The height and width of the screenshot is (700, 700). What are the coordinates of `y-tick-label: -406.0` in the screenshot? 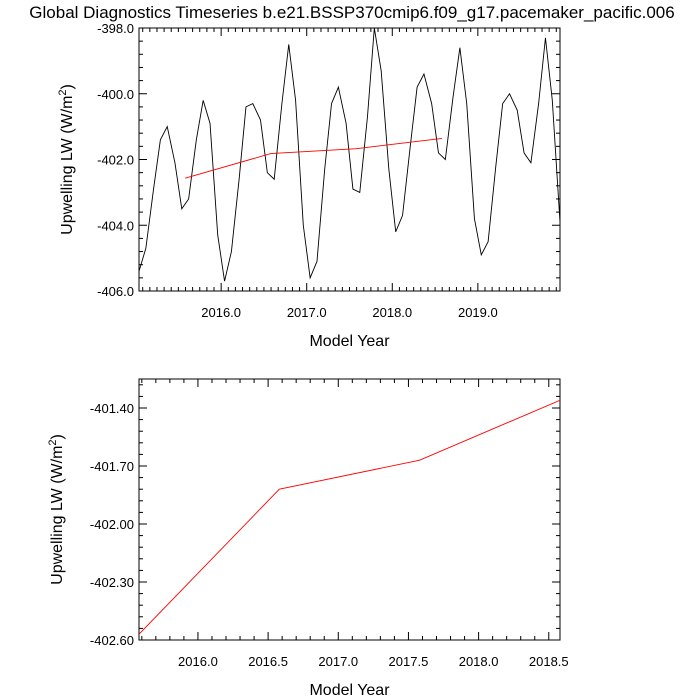 It's located at (115, 291).